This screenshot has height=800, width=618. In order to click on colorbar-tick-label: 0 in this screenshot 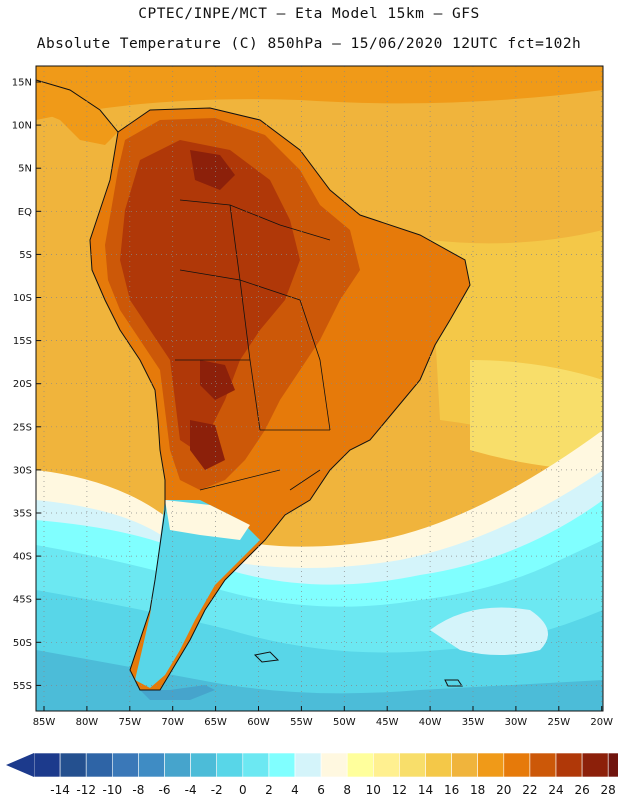, I will do `click(243, 790)`.